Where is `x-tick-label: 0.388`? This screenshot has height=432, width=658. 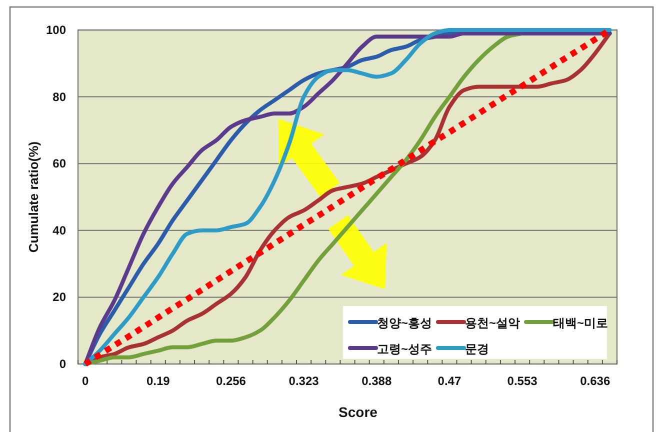
x-tick-label: 0.388 is located at coordinates (377, 381).